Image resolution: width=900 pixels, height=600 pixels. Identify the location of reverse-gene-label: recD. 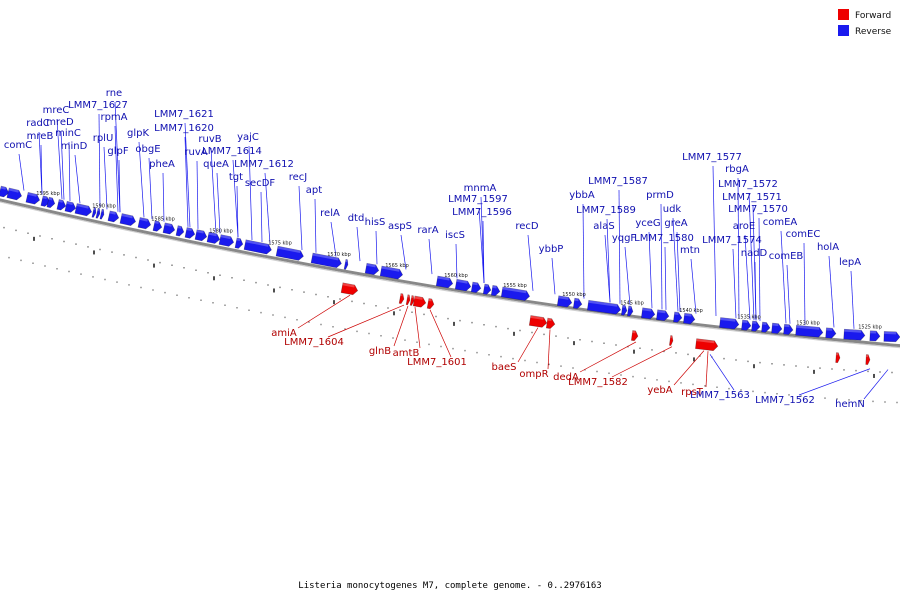
(527, 226).